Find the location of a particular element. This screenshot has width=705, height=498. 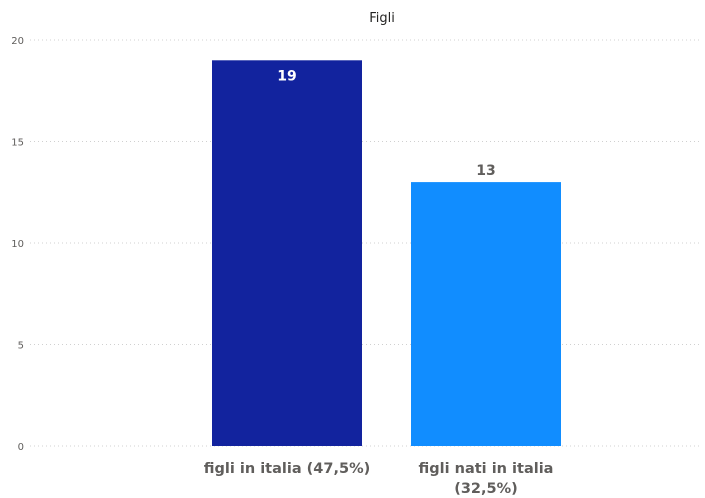

y-tick-label: 15 is located at coordinates (17, 143).